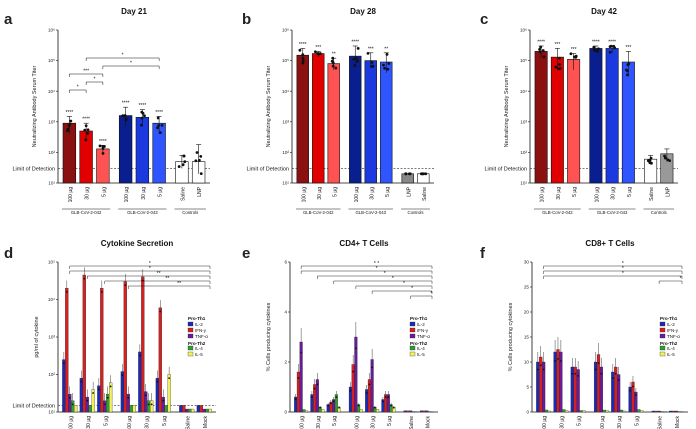 Image resolution: width=696 pixels, height=429 pixels. I want to click on bar-IL4-Mock, so click(430, 412).